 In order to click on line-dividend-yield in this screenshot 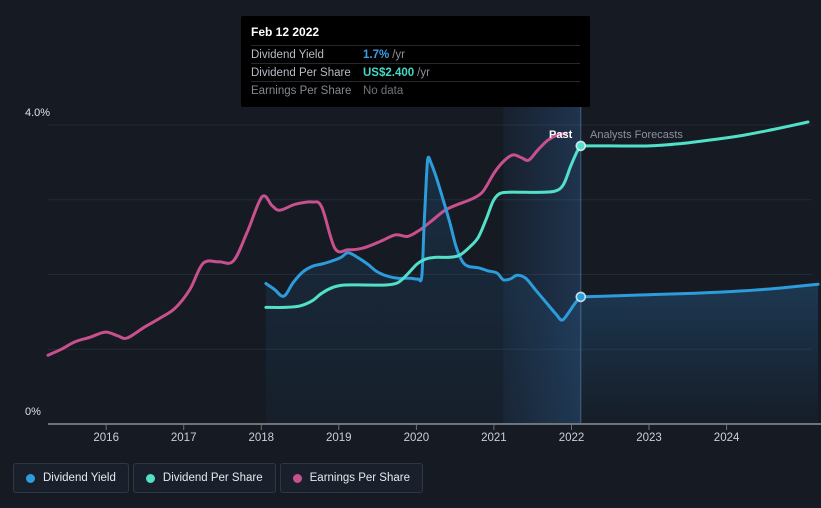, I will do `click(423, 238)`.